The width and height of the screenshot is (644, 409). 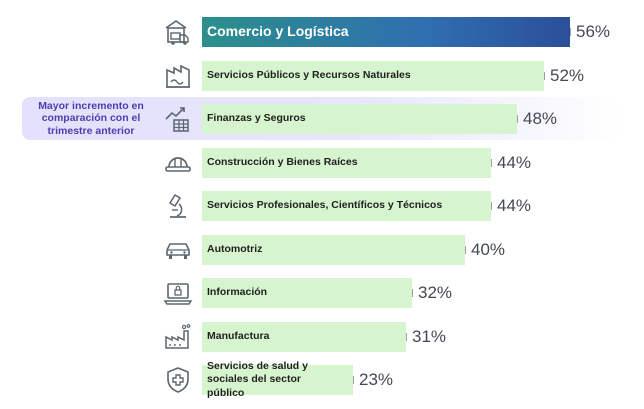 I want to click on chart-row: Finanzas y Seguros 48%, so click(x=322, y=119).